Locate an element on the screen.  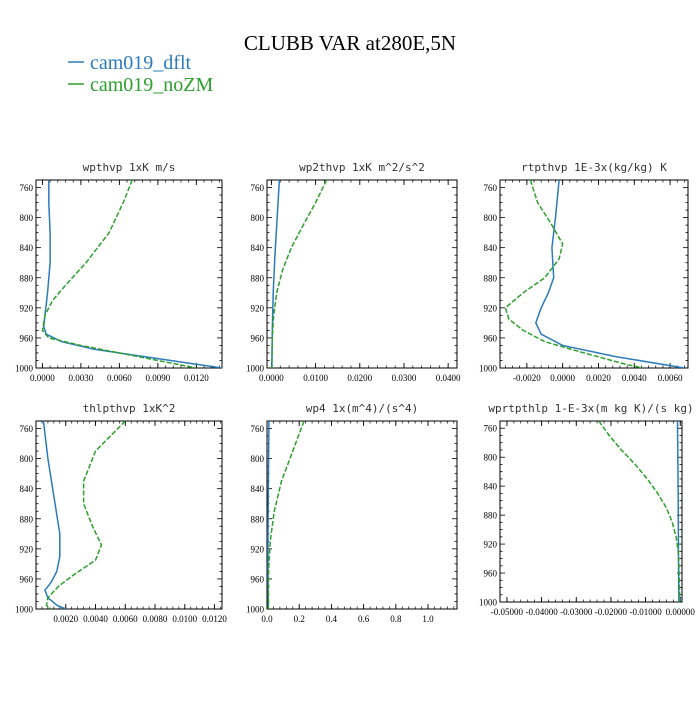
panel-title: wprtpthlp 1-E-3x(m kg K)/(s kg) is located at coordinates (590, 408).